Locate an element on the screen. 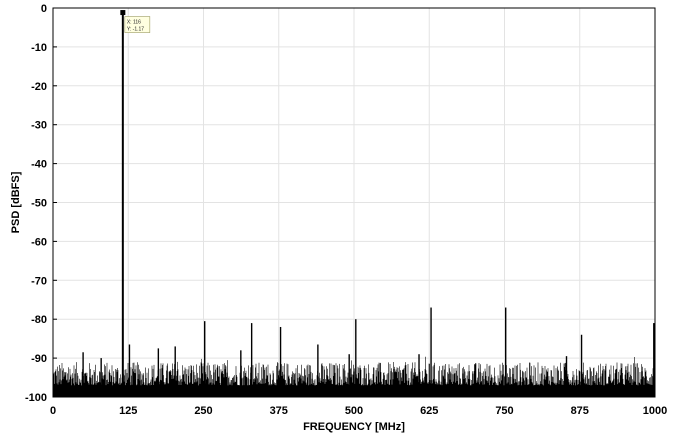 The image size is (675, 441). y-axis-ticks: 0 -10 -20 -30 -40 -50 -60 -70 -80 -90 -100 is located at coordinates (41, 203).